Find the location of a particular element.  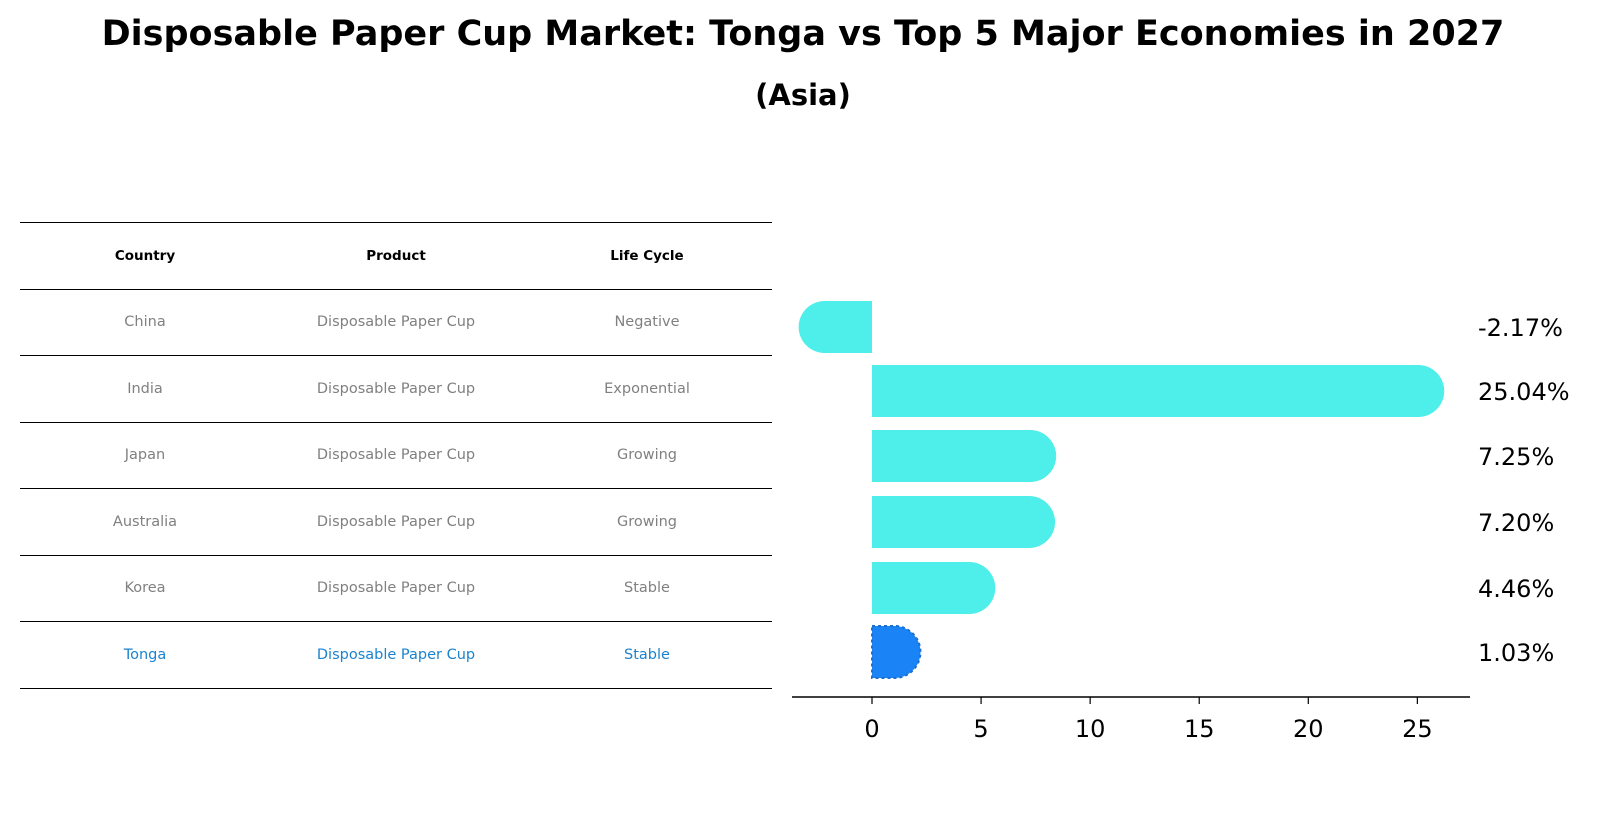

value-label-tonga: 1.03% is located at coordinates (1516, 653).